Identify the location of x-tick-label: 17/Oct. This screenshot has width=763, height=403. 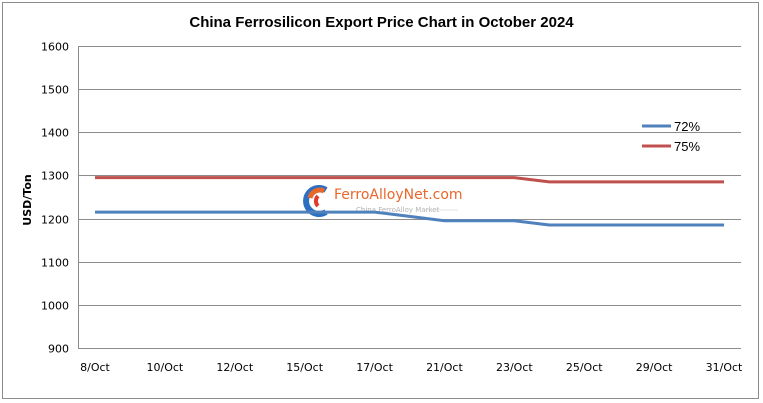
(374, 367).